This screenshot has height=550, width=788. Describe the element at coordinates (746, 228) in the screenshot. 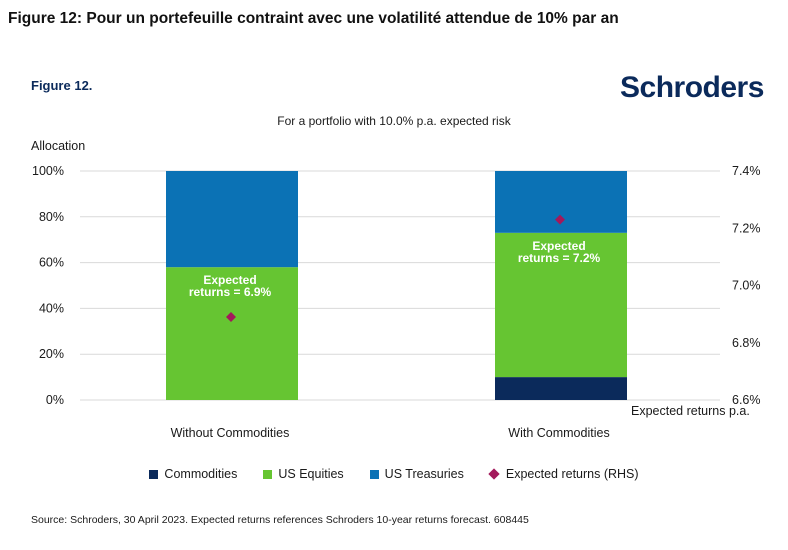

I see `y2-tick-label: 7.2%` at that location.